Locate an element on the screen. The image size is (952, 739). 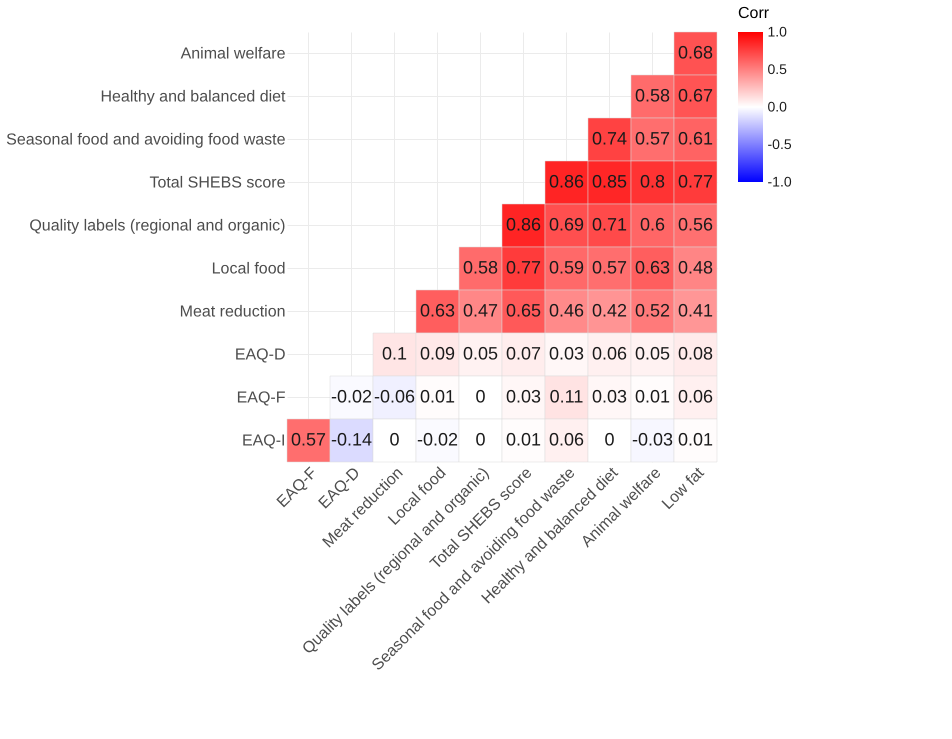
data-label: 0.1 is located at coordinates (395, 354).